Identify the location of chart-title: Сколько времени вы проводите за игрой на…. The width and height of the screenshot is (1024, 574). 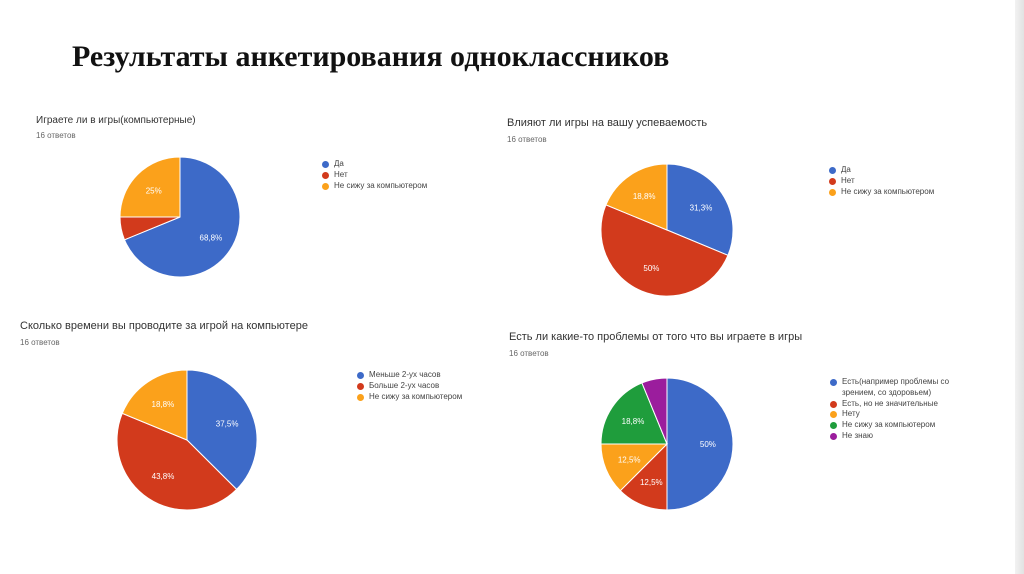
(164, 326).